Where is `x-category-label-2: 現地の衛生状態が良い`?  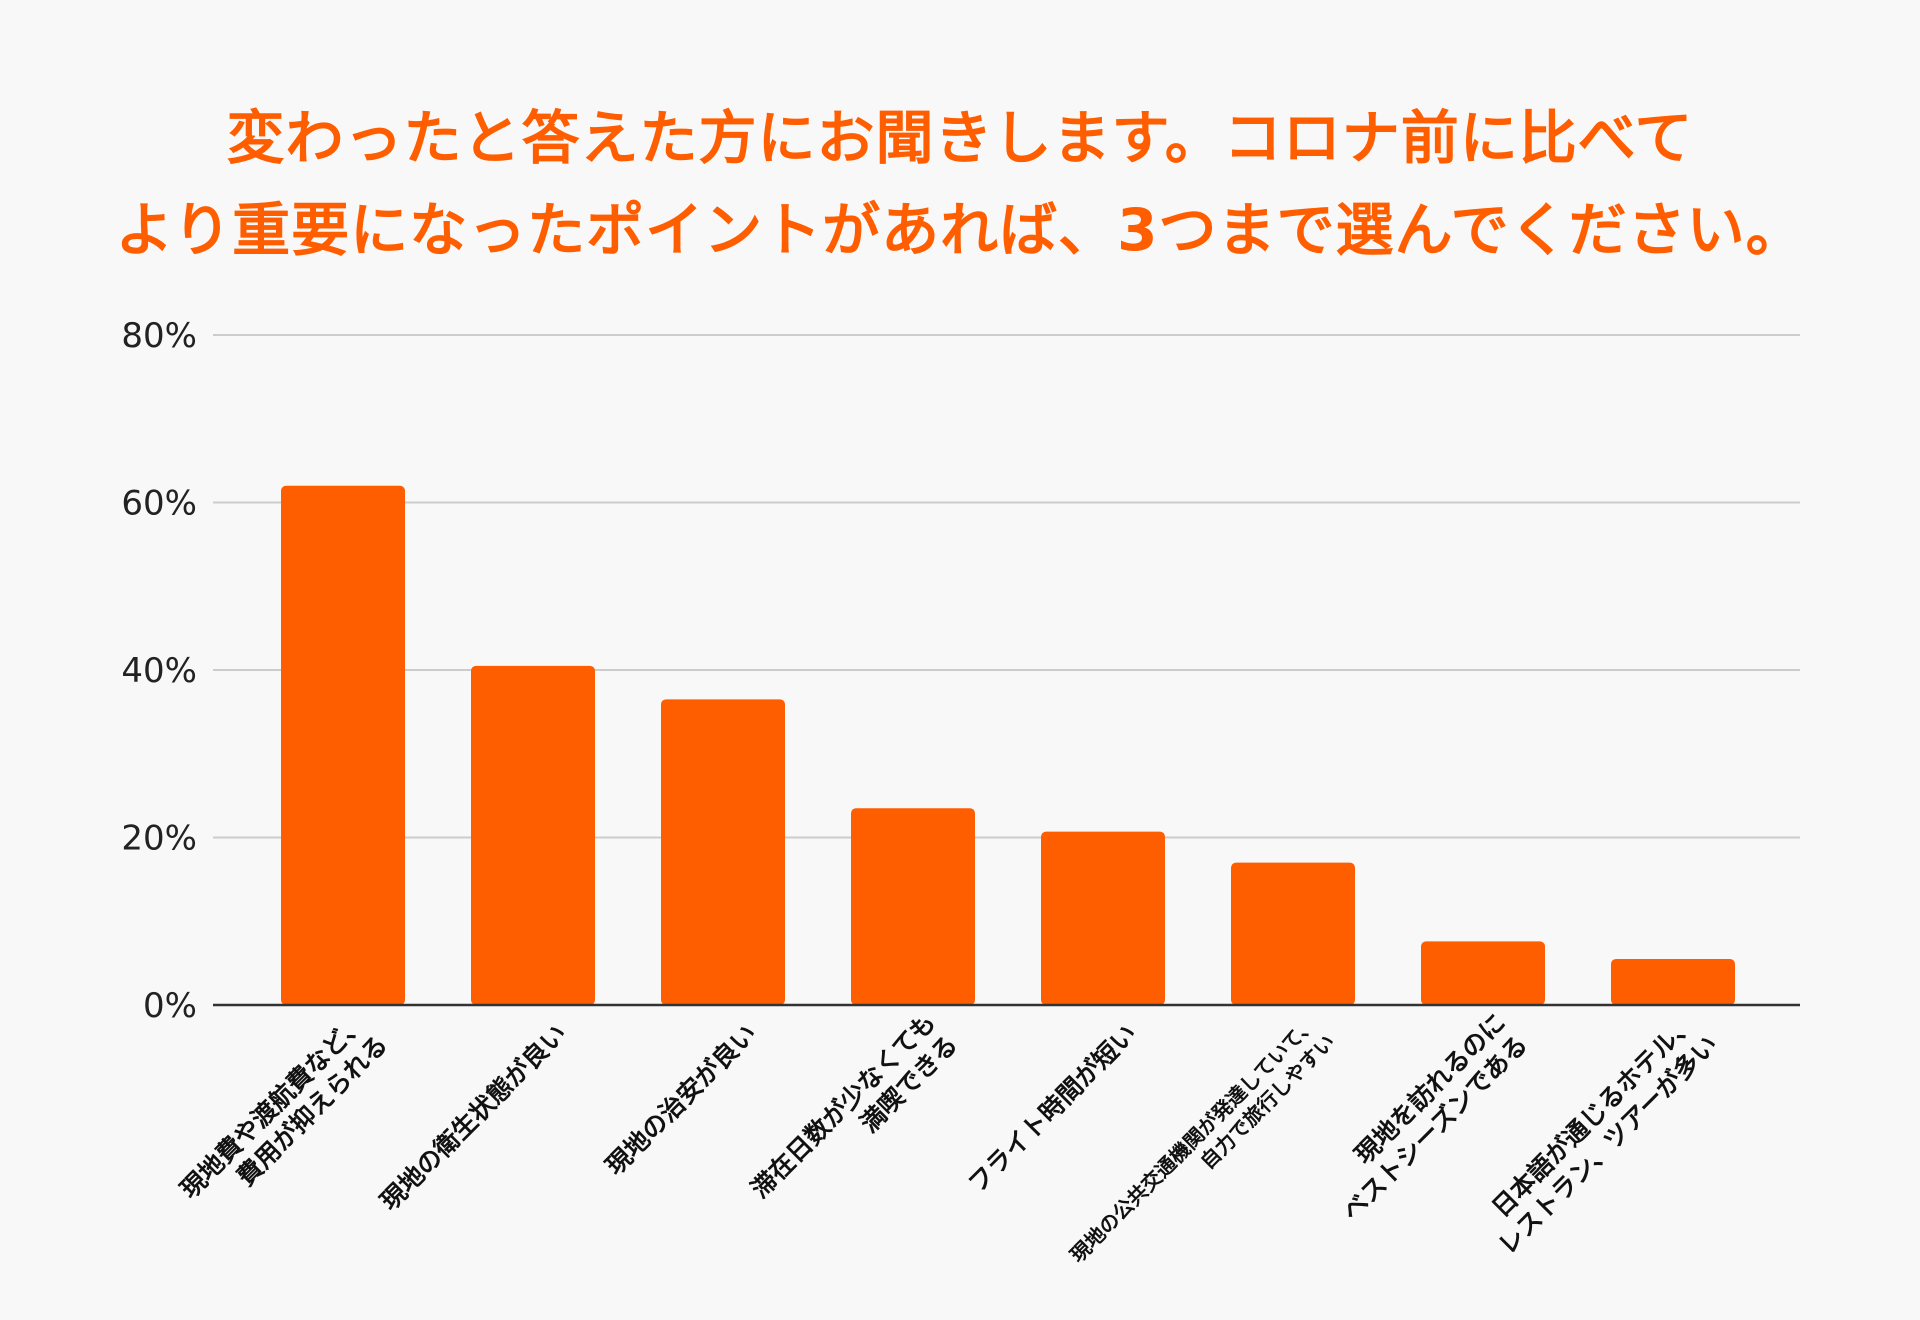 x-category-label-2: 現地の衛生状態が良い is located at coordinates (473, 1117).